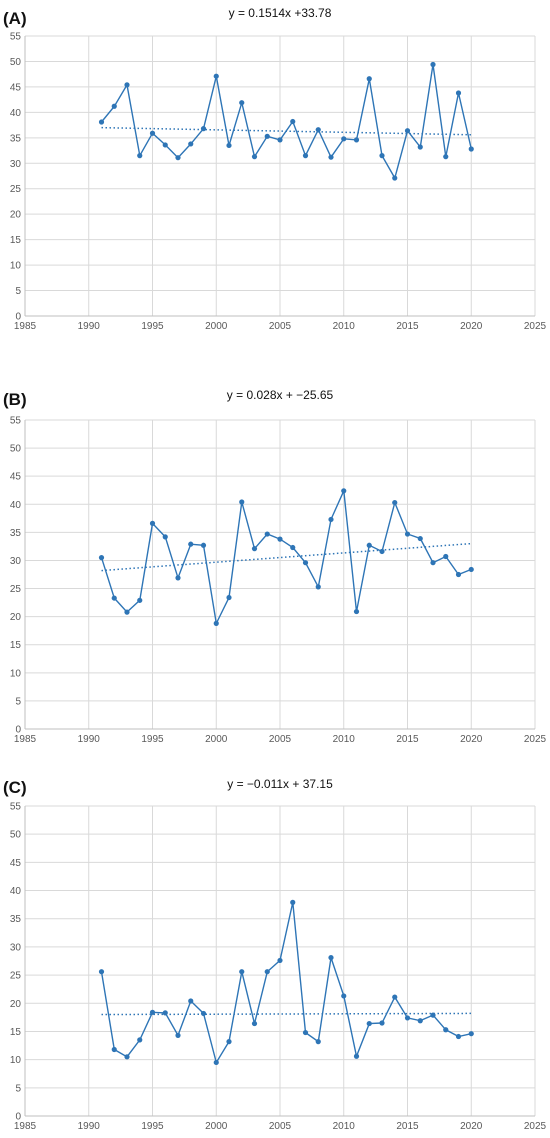  I want to click on y-tick-label: 10, so click(16, 266).